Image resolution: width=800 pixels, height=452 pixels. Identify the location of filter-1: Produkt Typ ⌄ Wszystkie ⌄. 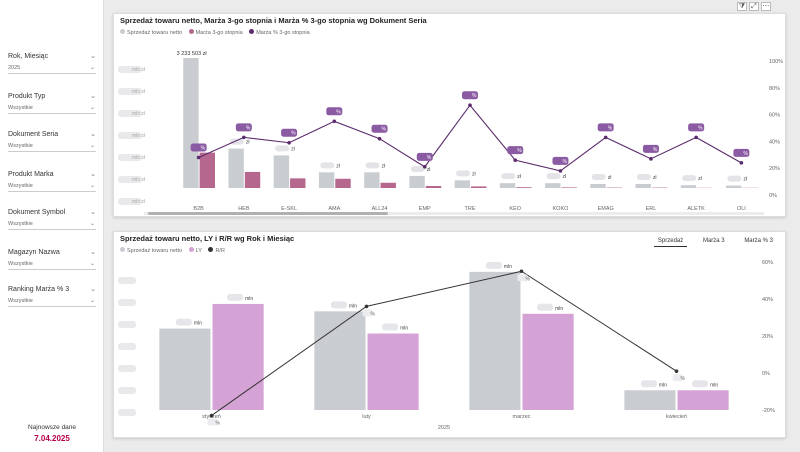
(52, 103).